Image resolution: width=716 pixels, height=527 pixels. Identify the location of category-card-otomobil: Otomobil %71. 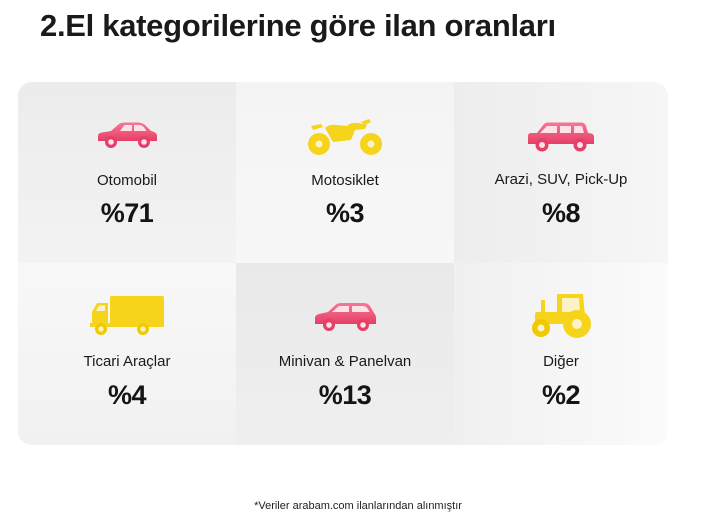
(127, 172).